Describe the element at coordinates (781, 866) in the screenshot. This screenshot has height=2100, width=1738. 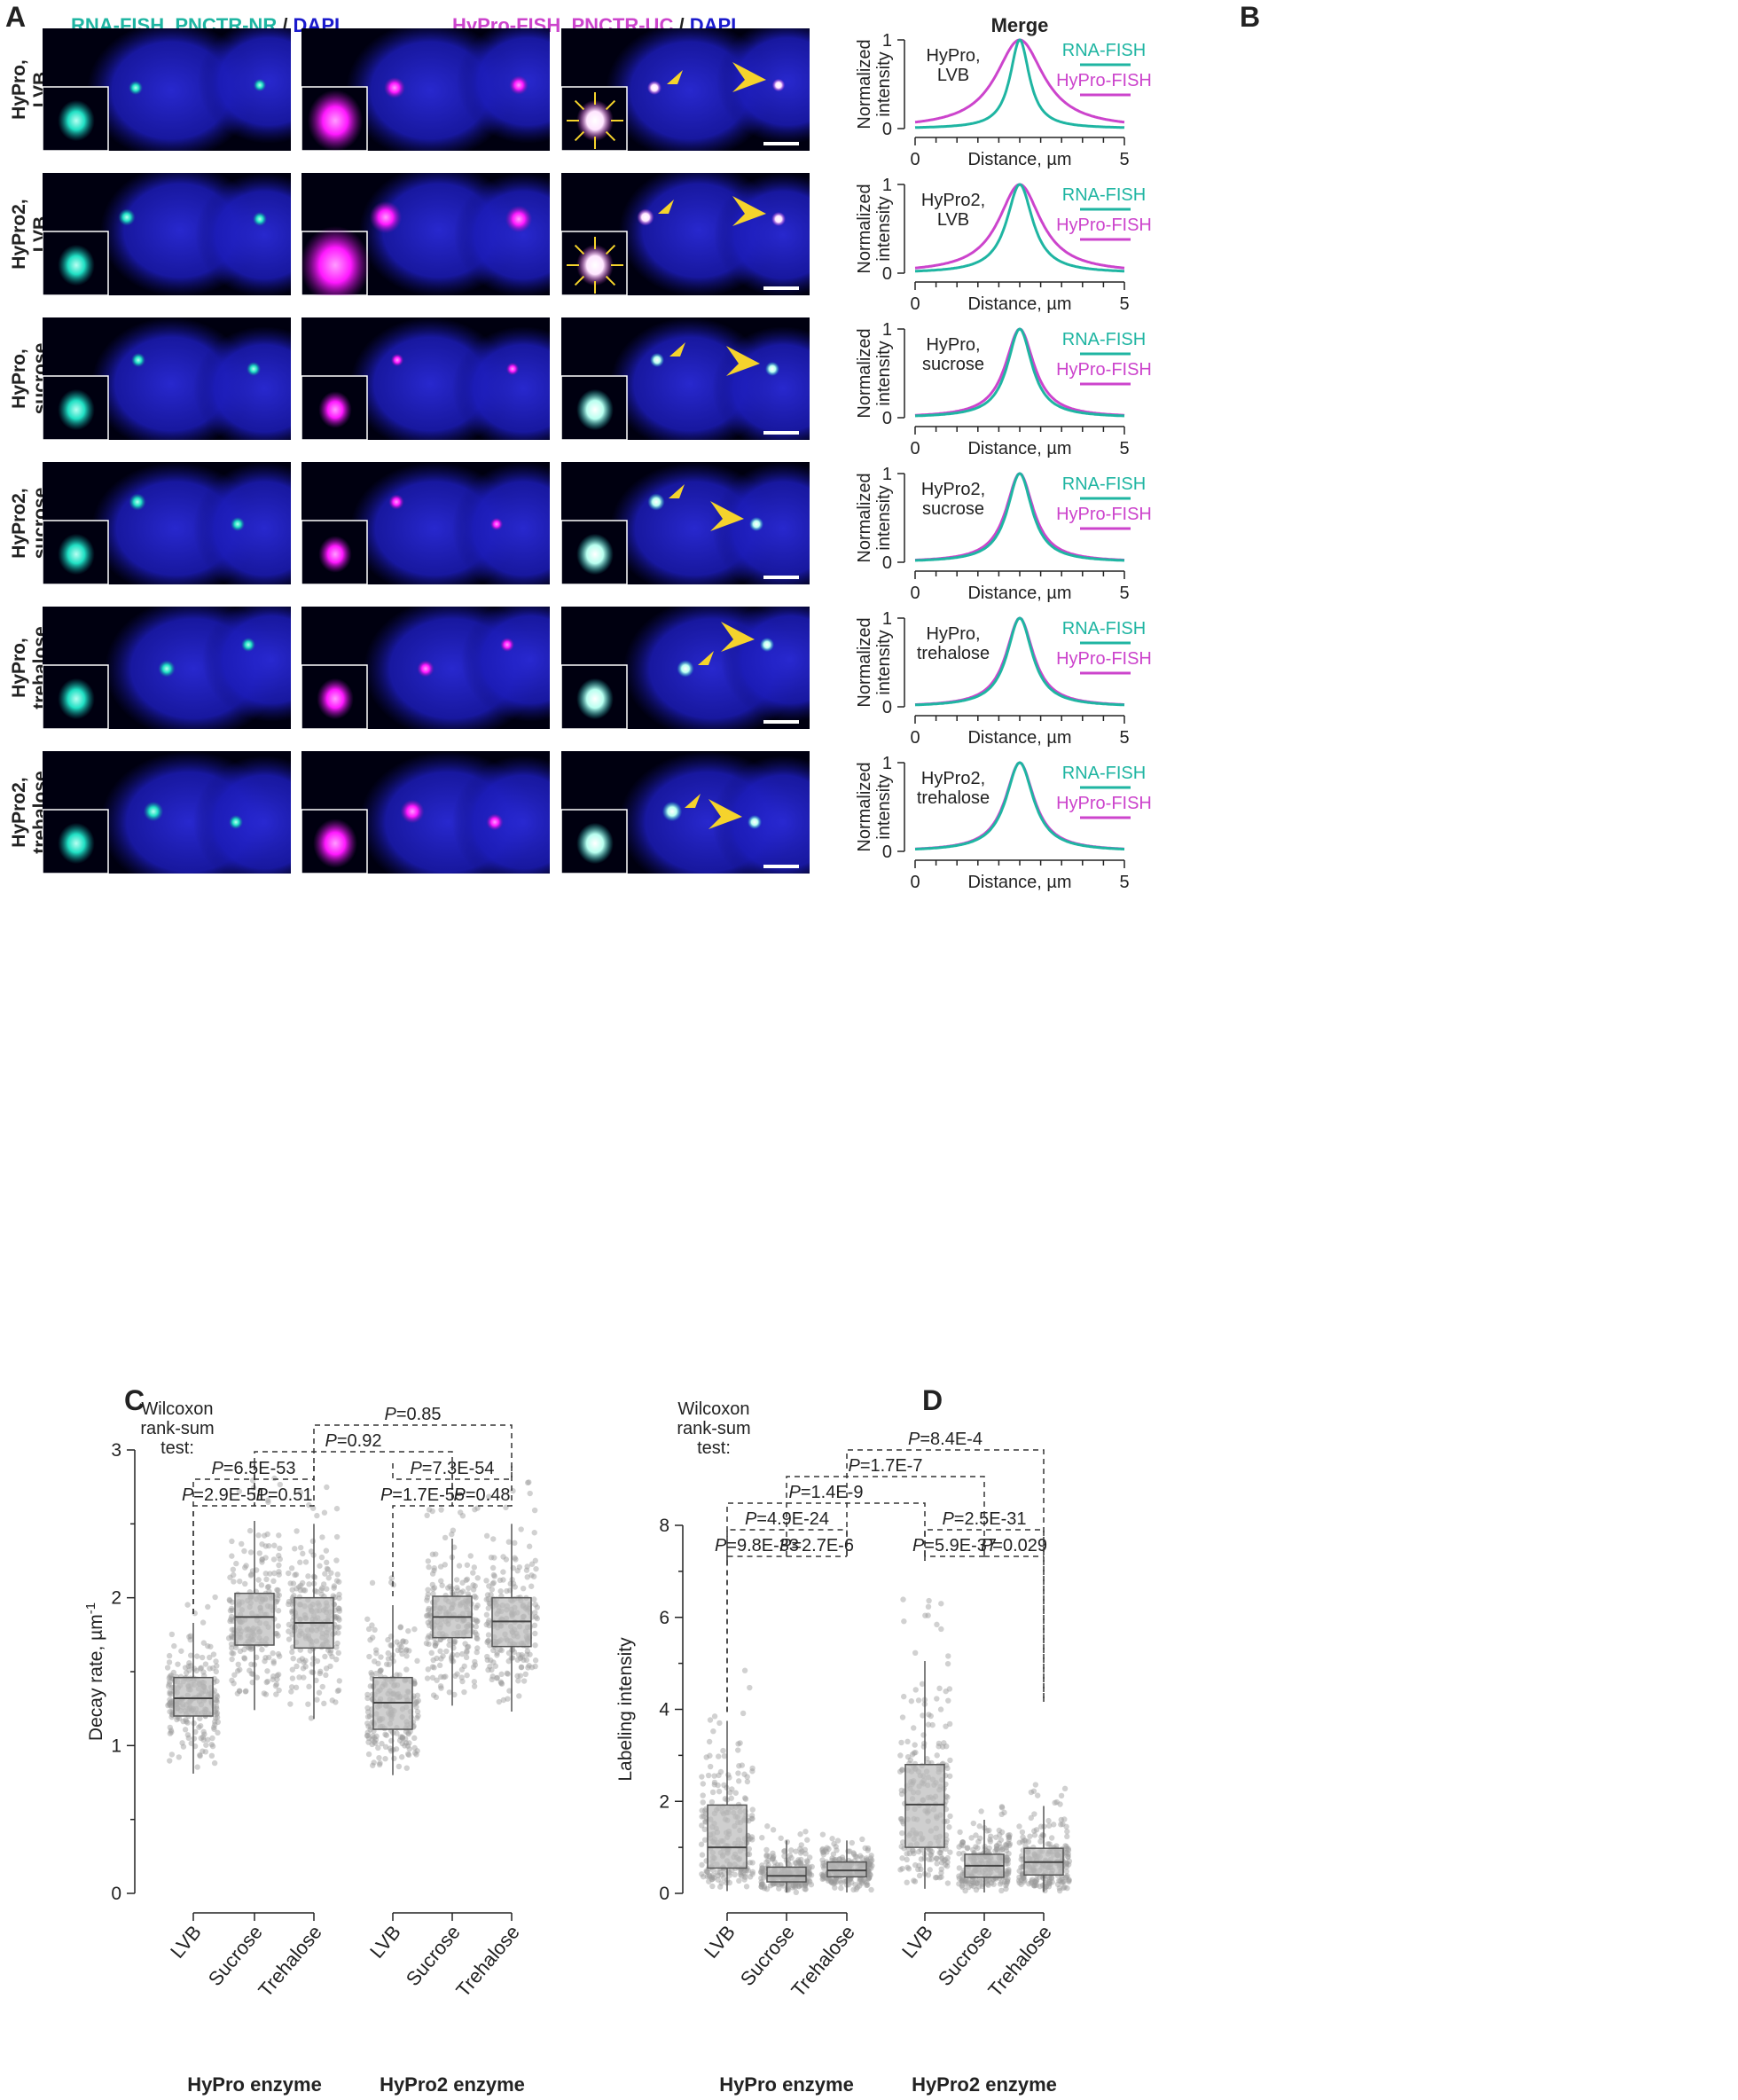
I see `scale-bar` at that location.